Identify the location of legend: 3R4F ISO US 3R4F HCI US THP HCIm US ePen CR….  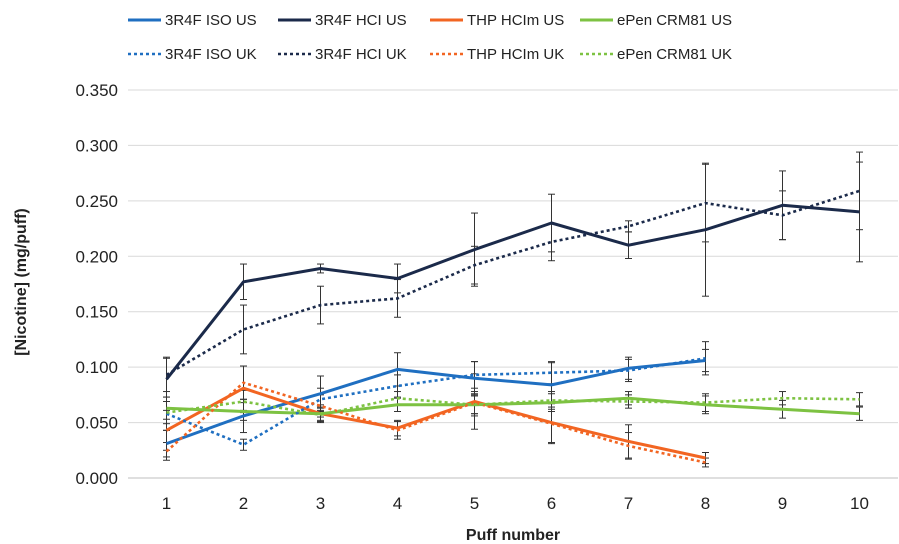
(430, 37).